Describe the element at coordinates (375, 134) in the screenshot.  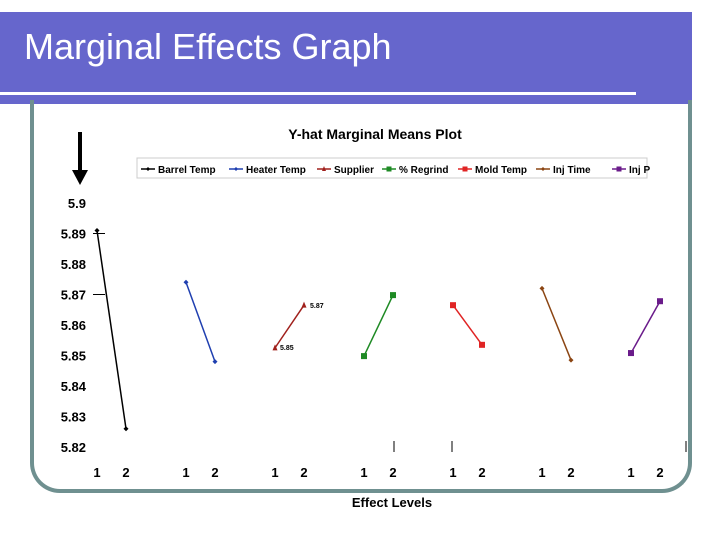
I see `chart-title: Y-hat Marginal Means Plot` at that location.